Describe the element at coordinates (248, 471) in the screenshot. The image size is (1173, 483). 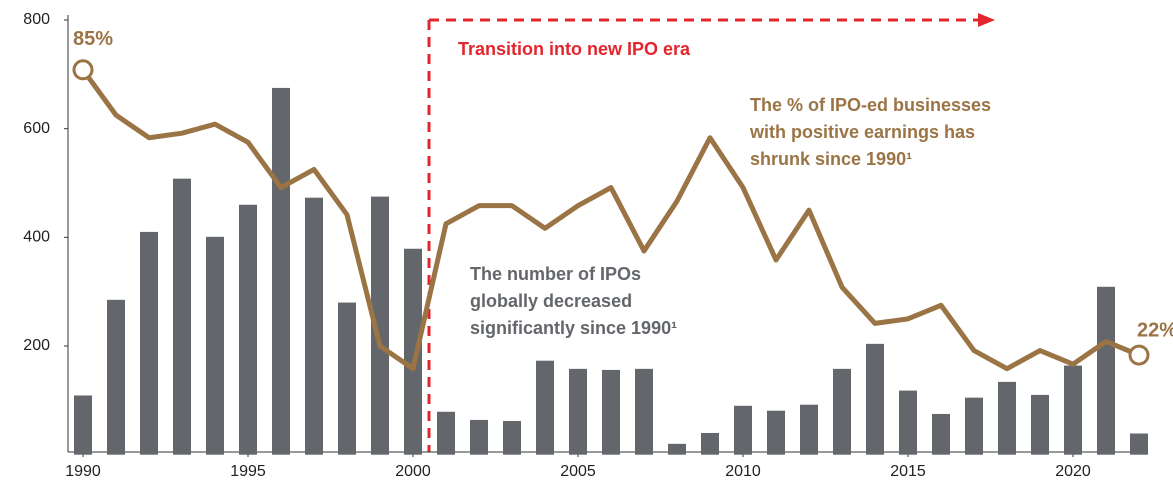
I see `x-tick-label: 1995` at that location.